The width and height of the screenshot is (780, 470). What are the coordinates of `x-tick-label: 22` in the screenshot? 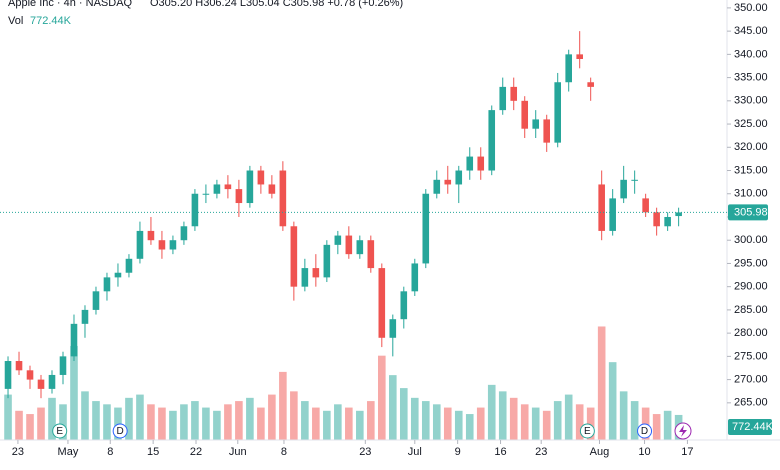 It's located at (196, 452).